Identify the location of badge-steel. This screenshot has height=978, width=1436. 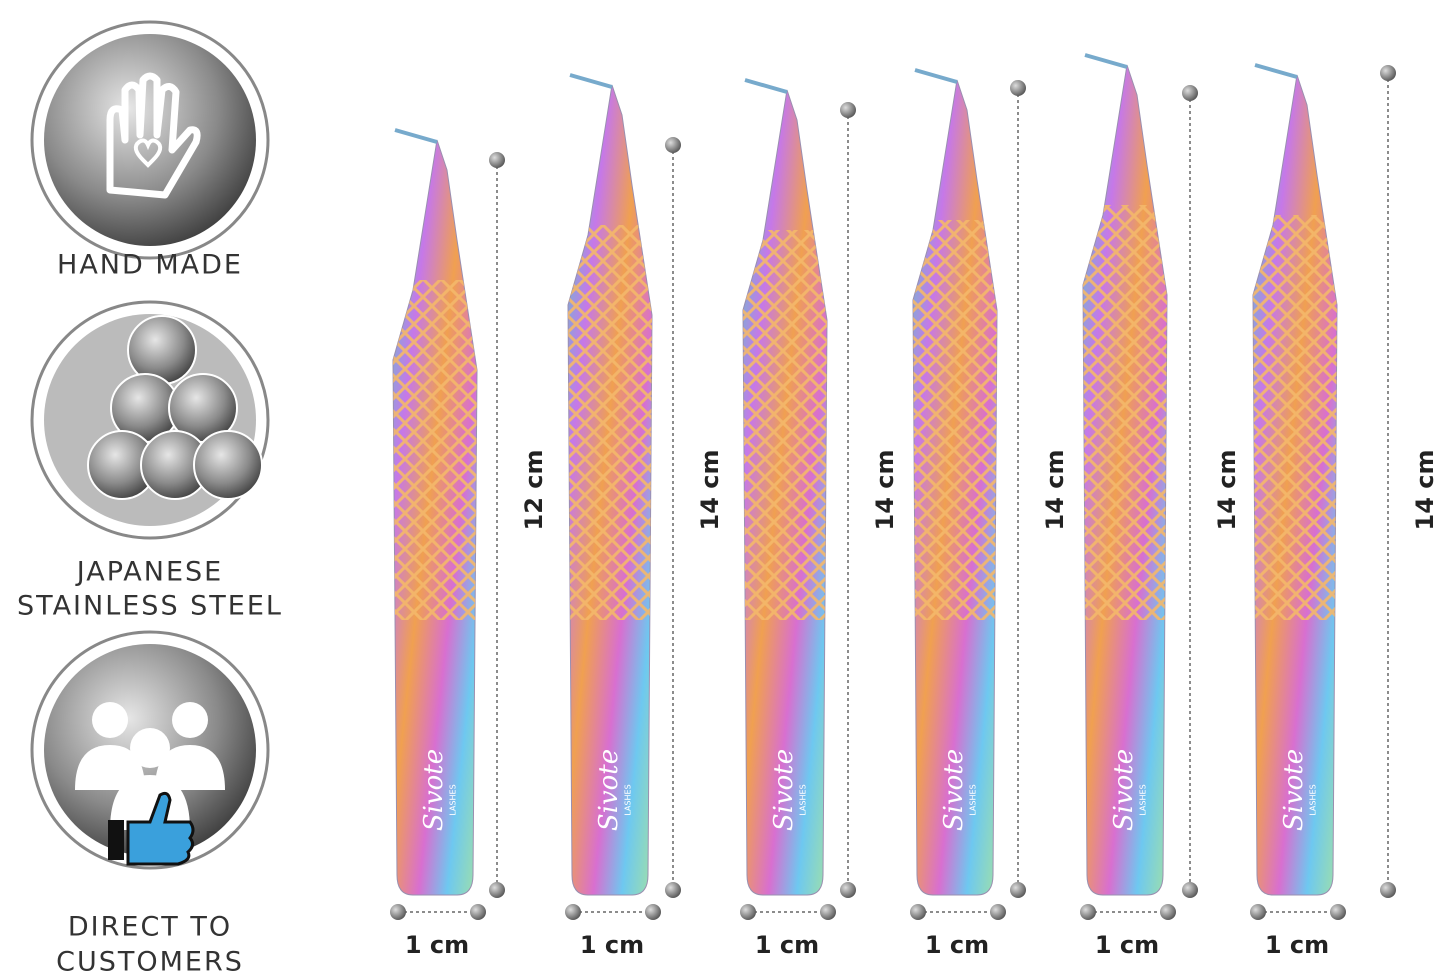
(150, 420).